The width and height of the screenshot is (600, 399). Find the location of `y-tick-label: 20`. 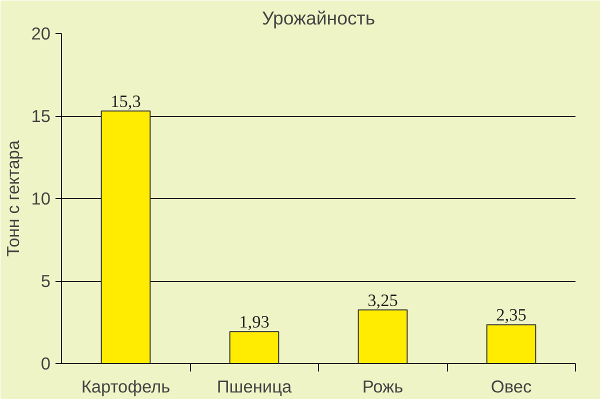

y-tick-label: 20 is located at coordinates (41, 34).